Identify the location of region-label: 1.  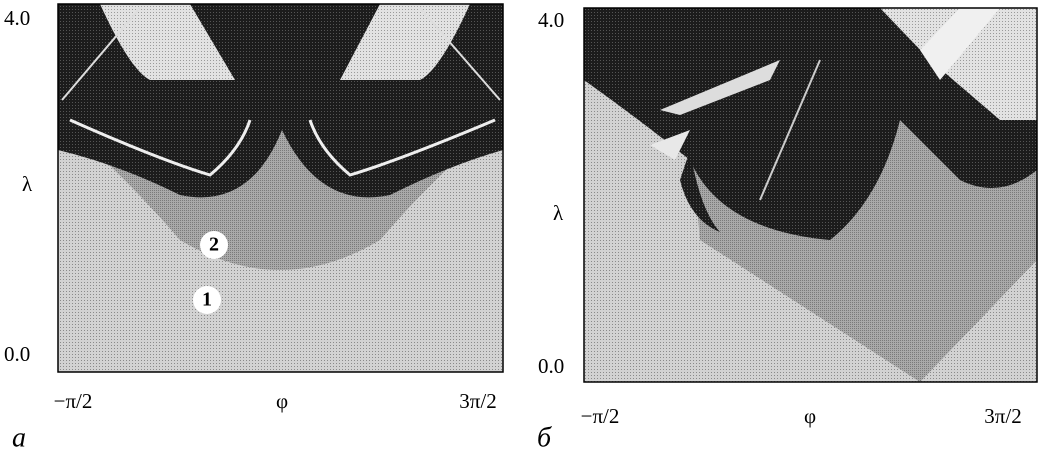
(207, 300).